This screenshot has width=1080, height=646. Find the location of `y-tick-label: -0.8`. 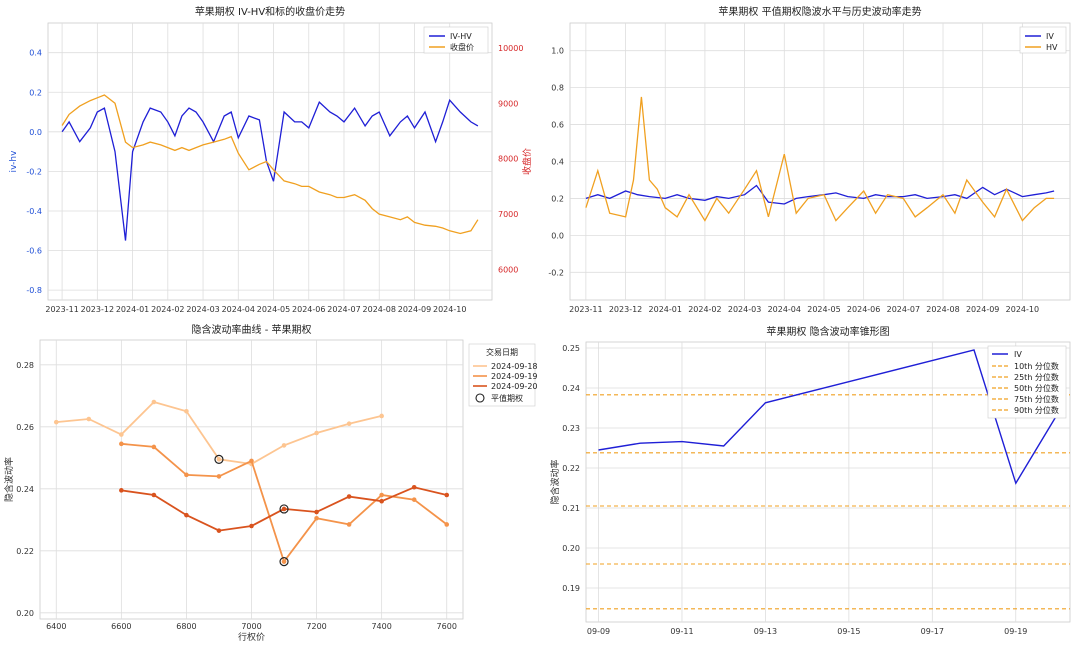

y-tick-label: -0.8 is located at coordinates (34, 290).